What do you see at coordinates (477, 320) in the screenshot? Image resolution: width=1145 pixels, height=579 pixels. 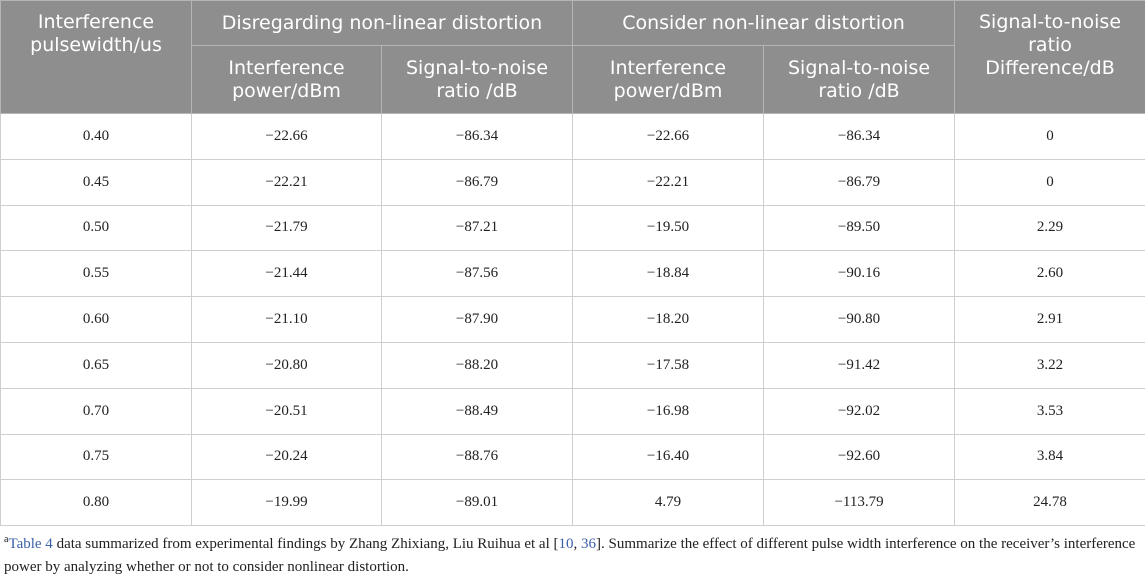 I see `table-cell: −87.90` at bounding box center [477, 320].